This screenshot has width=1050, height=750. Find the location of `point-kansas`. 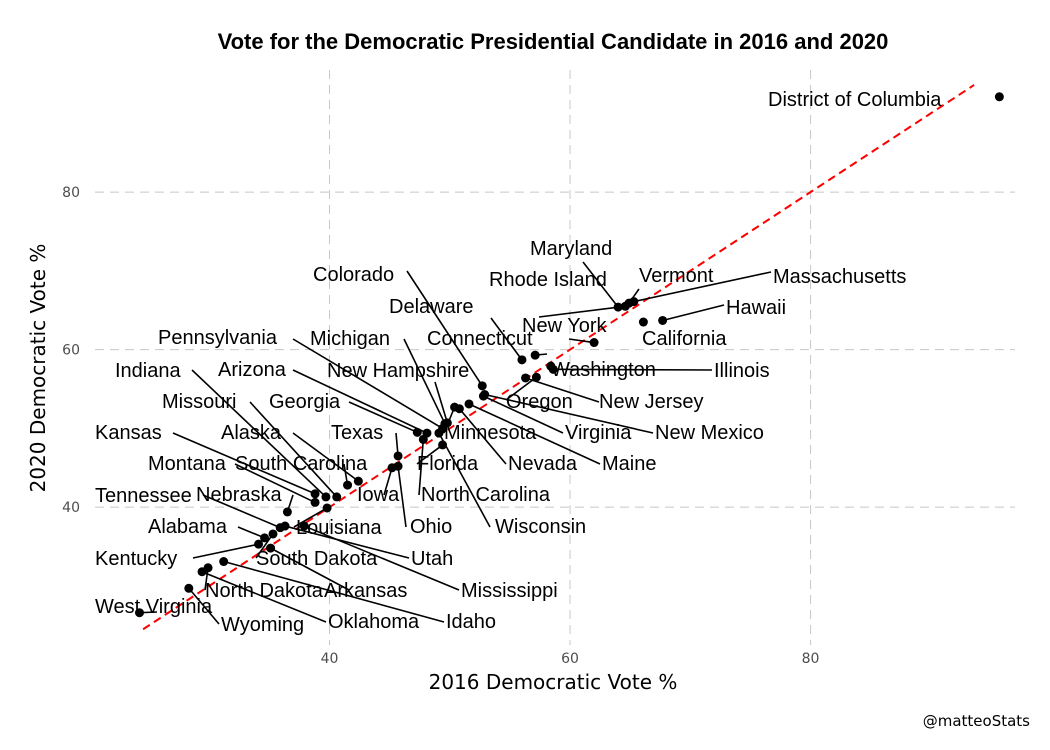

point-kansas is located at coordinates (315, 494).